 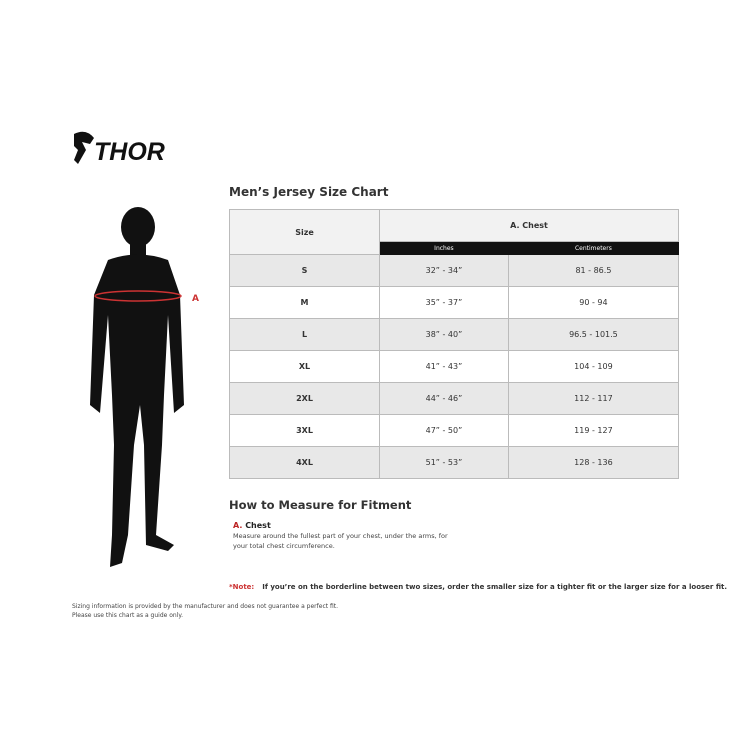 I want to click on cell-cm: 96.5 - 101.5, so click(x=593, y=334).